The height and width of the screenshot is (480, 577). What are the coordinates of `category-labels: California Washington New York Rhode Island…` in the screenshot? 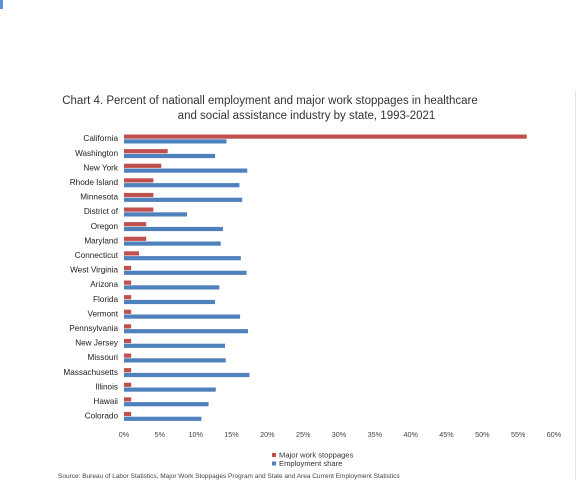 It's located at (91, 277).